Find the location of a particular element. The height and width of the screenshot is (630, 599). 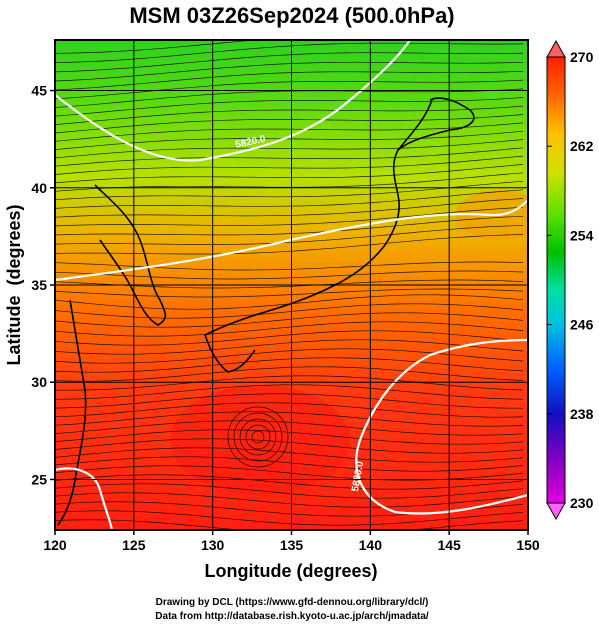

y-axis: 25 30 35 40 45 is located at coordinates (43, 285).